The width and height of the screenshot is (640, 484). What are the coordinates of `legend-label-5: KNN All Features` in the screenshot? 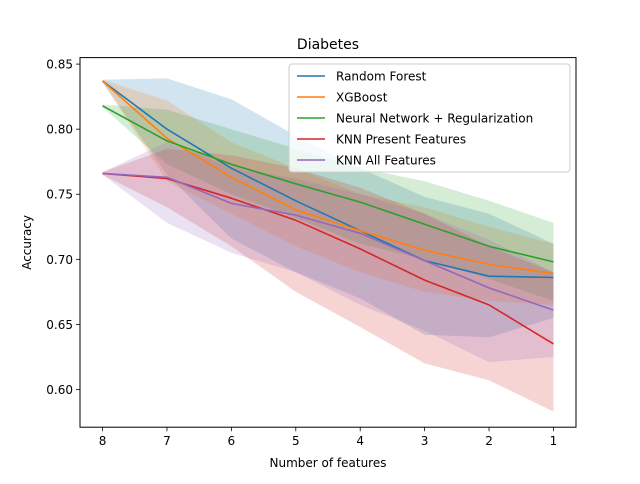 It's located at (386, 161).